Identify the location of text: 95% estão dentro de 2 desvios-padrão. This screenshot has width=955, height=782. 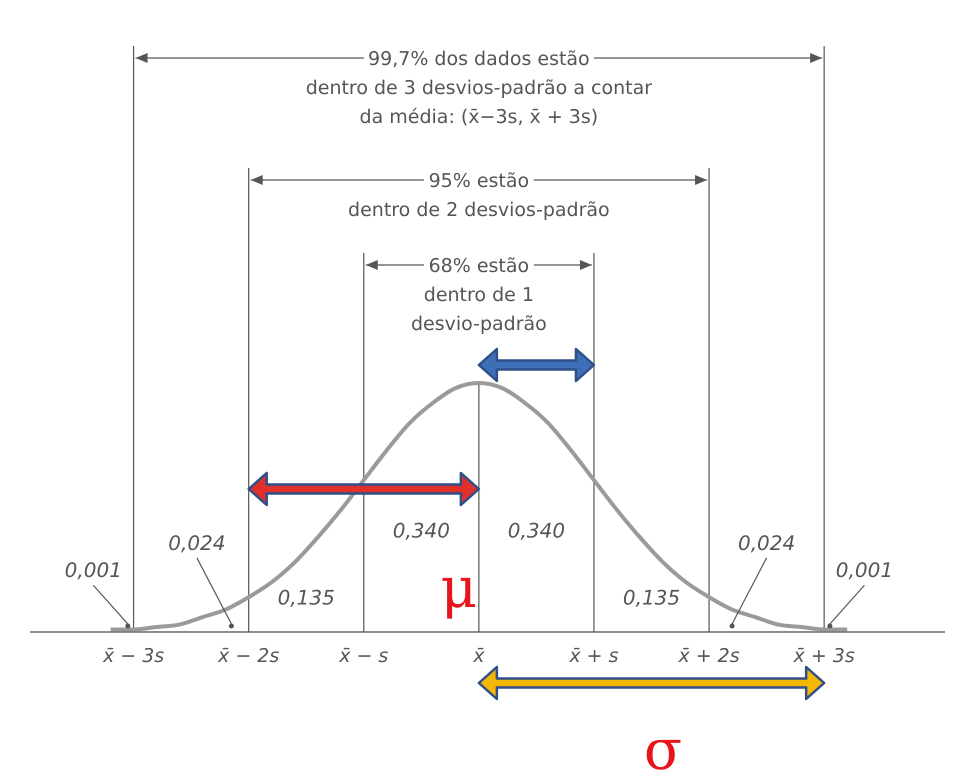
(479, 195).